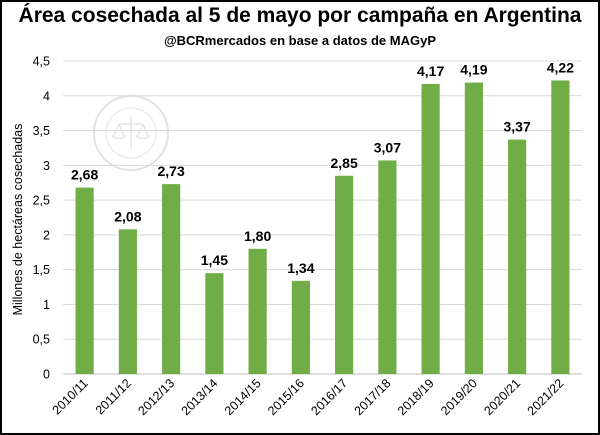  Describe the element at coordinates (46, 166) in the screenshot. I see `y-tick-label: 3` at that location.